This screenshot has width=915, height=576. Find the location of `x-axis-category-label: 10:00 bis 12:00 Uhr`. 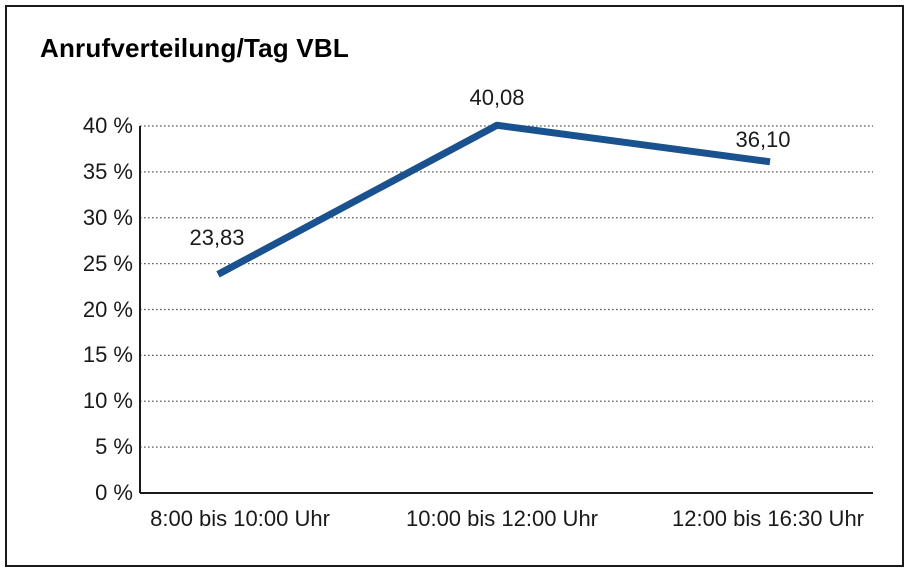

x-axis-category-label: 10:00 bis 12:00 Uhr is located at coordinates (502, 518).